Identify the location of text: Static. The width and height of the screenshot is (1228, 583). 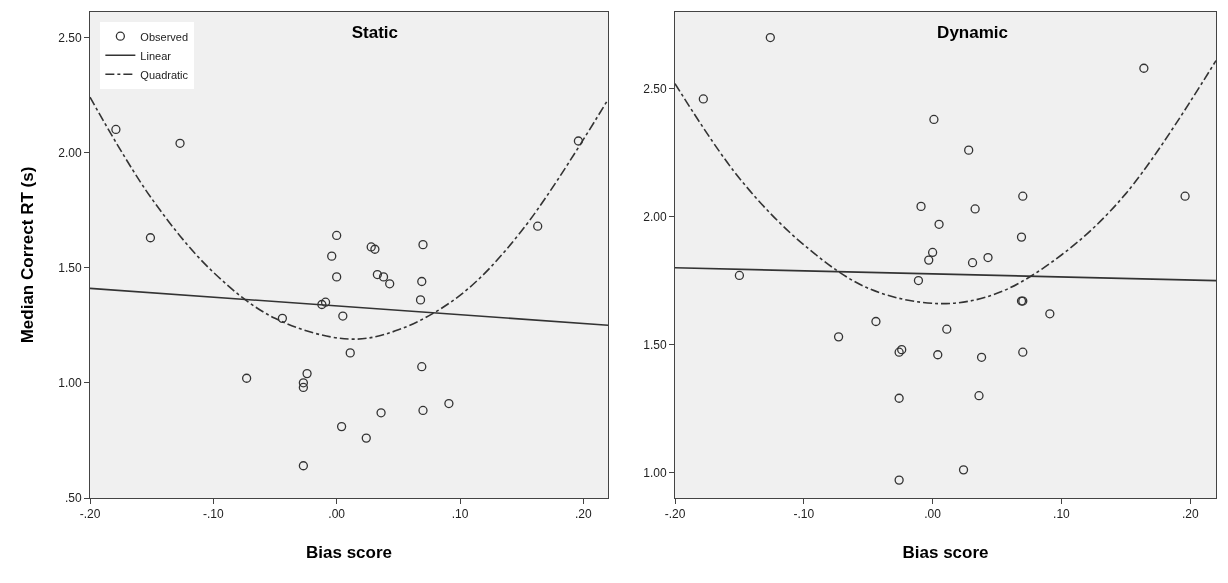
(375, 33).